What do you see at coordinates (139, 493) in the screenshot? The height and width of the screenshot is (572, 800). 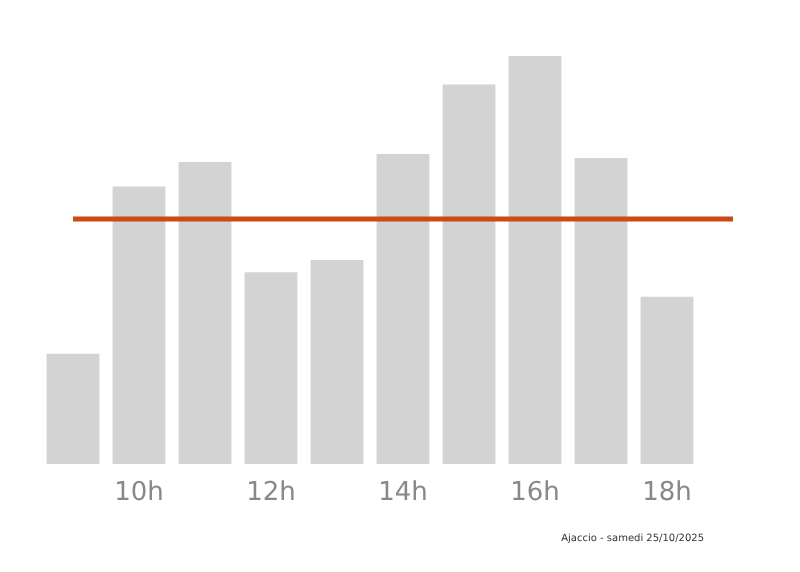 I see `x-tick-label: 10h` at bounding box center [139, 493].